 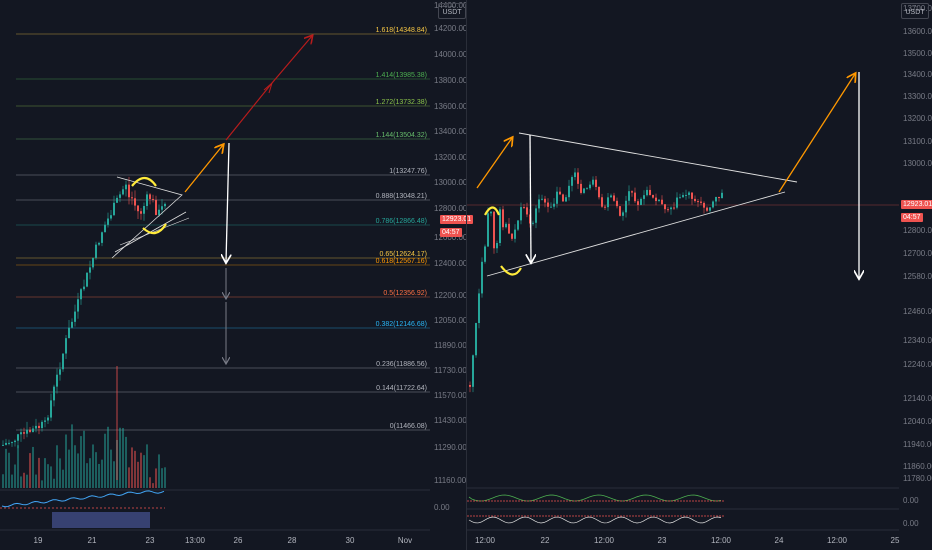 What do you see at coordinates (450, 54) in the screenshot?
I see `price-axis-label: 14000.00` at bounding box center [450, 54].